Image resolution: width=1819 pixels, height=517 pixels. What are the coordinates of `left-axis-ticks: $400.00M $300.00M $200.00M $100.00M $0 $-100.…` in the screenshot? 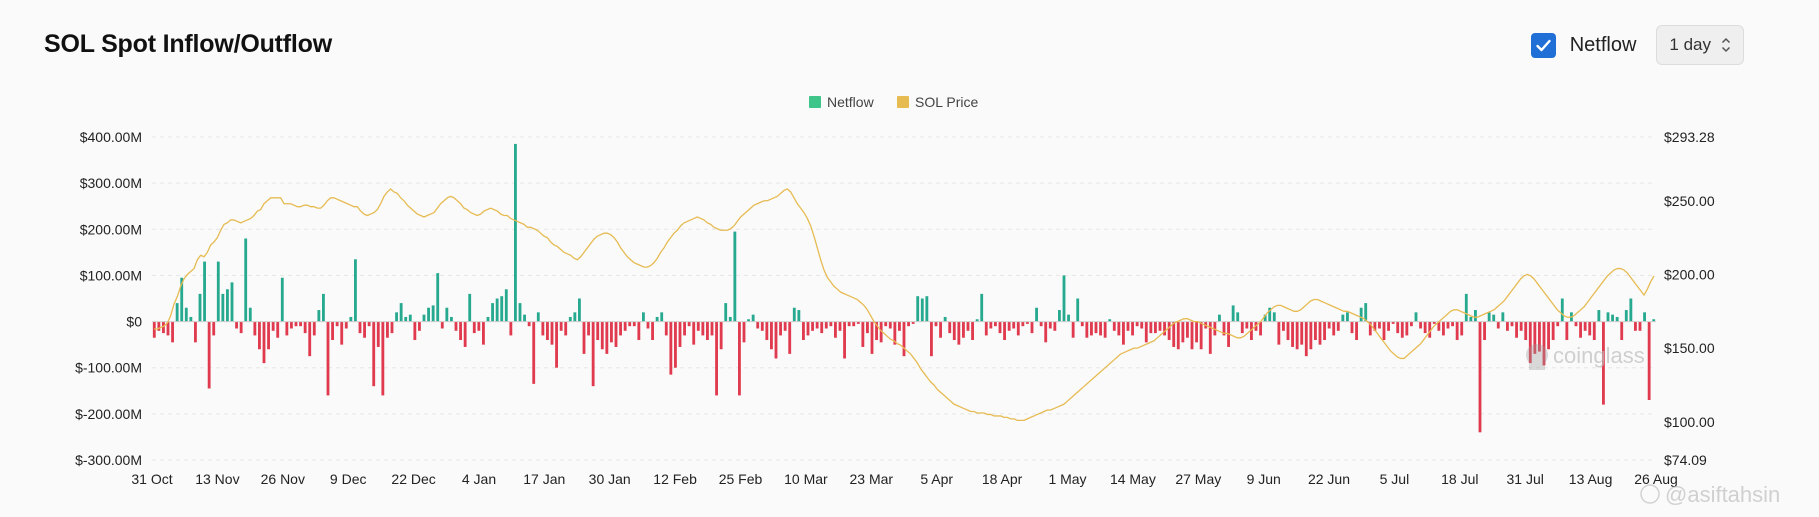 It's located at (108, 298).